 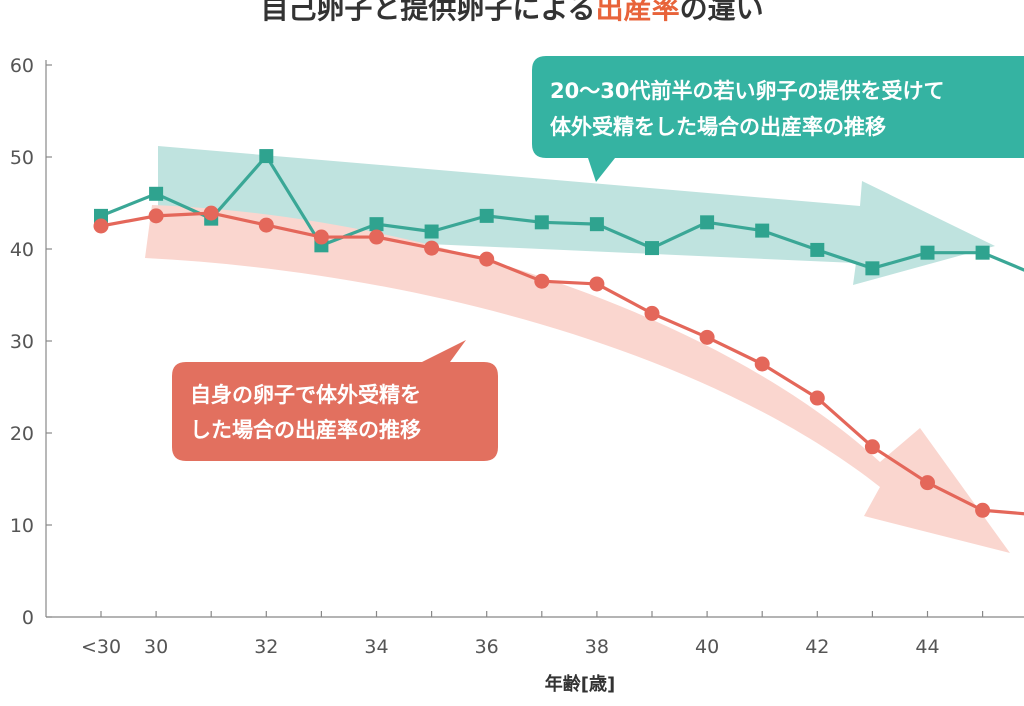 What do you see at coordinates (817, 647) in the screenshot?
I see `x-tick-label: 42` at bounding box center [817, 647].